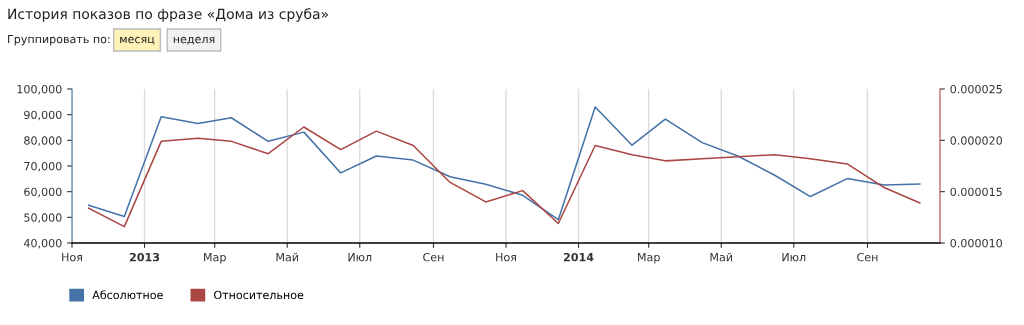 The width and height of the screenshot is (1024, 325). I want to click on y-tick-label: 70,000, so click(43, 166).